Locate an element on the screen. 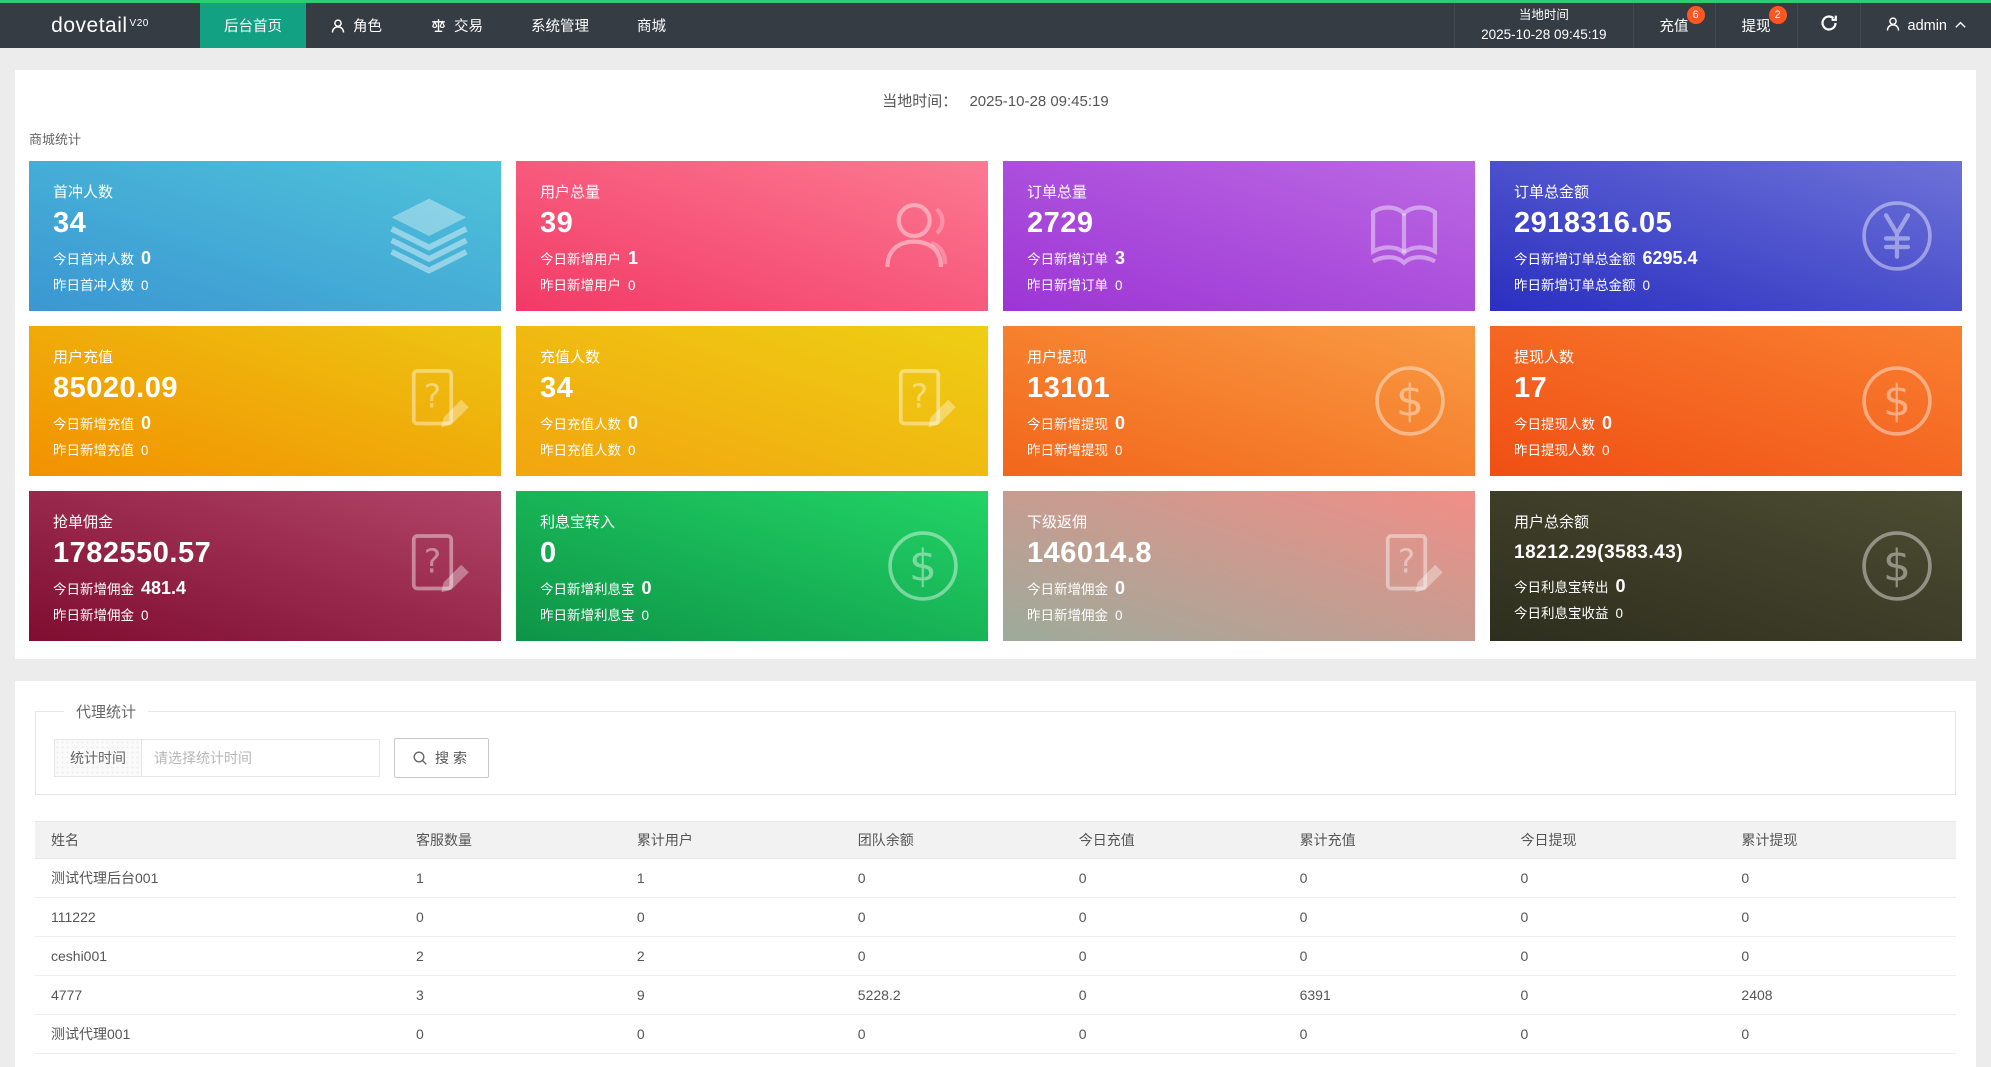 This screenshot has height=1067, width=1991. stat-card-recharge-users: 充值人数 34 今日充值人数 0 昨日充值人数 0 ? is located at coordinates (752, 401).